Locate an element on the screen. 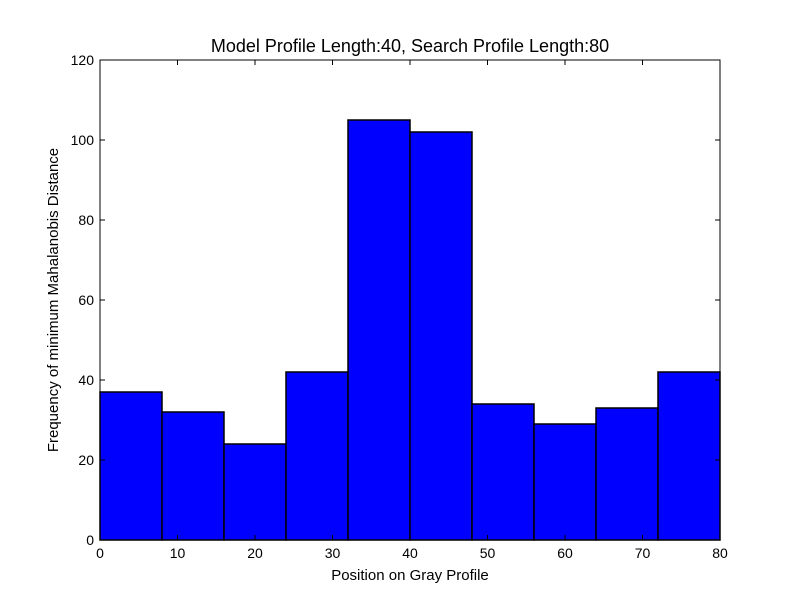 Image resolution: width=800 pixels, height=600 pixels. x-tick-label-2: 20 is located at coordinates (255, 553).